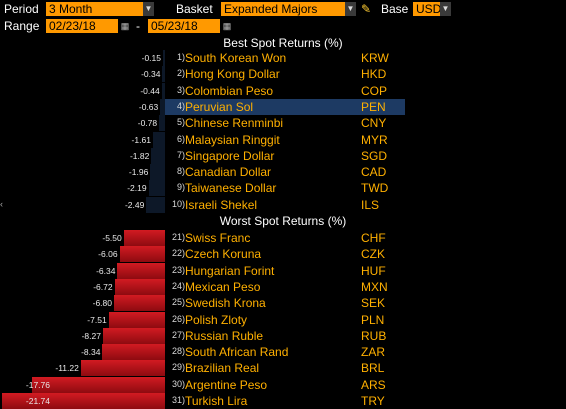  Describe the element at coordinates (108, 254) in the screenshot. I see `return-value-label: -6.06` at that location.